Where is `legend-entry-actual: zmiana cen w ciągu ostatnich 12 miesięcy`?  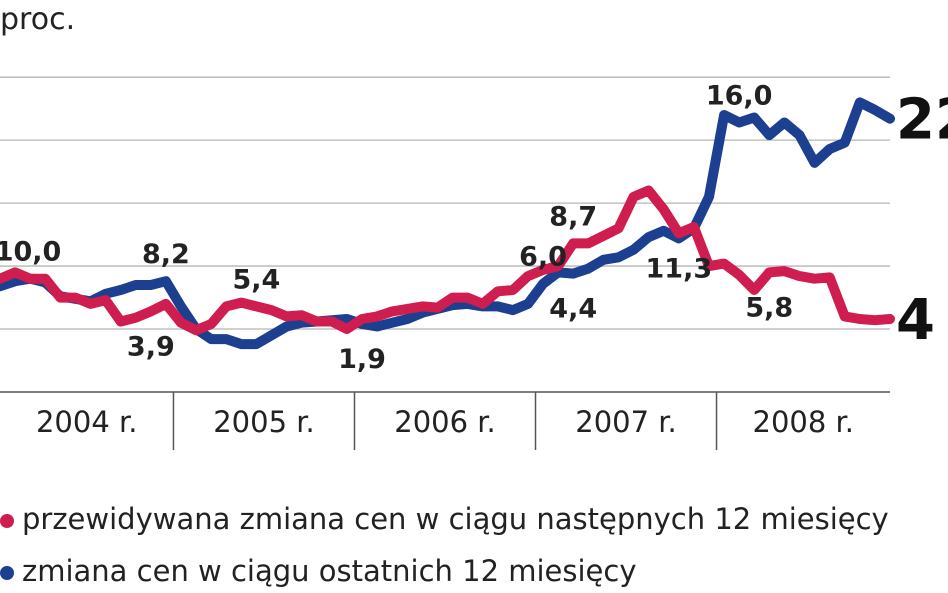
legend-entry-actual: zmiana cen w ciągu ostatnich 12 miesięcy is located at coordinates (318, 571).